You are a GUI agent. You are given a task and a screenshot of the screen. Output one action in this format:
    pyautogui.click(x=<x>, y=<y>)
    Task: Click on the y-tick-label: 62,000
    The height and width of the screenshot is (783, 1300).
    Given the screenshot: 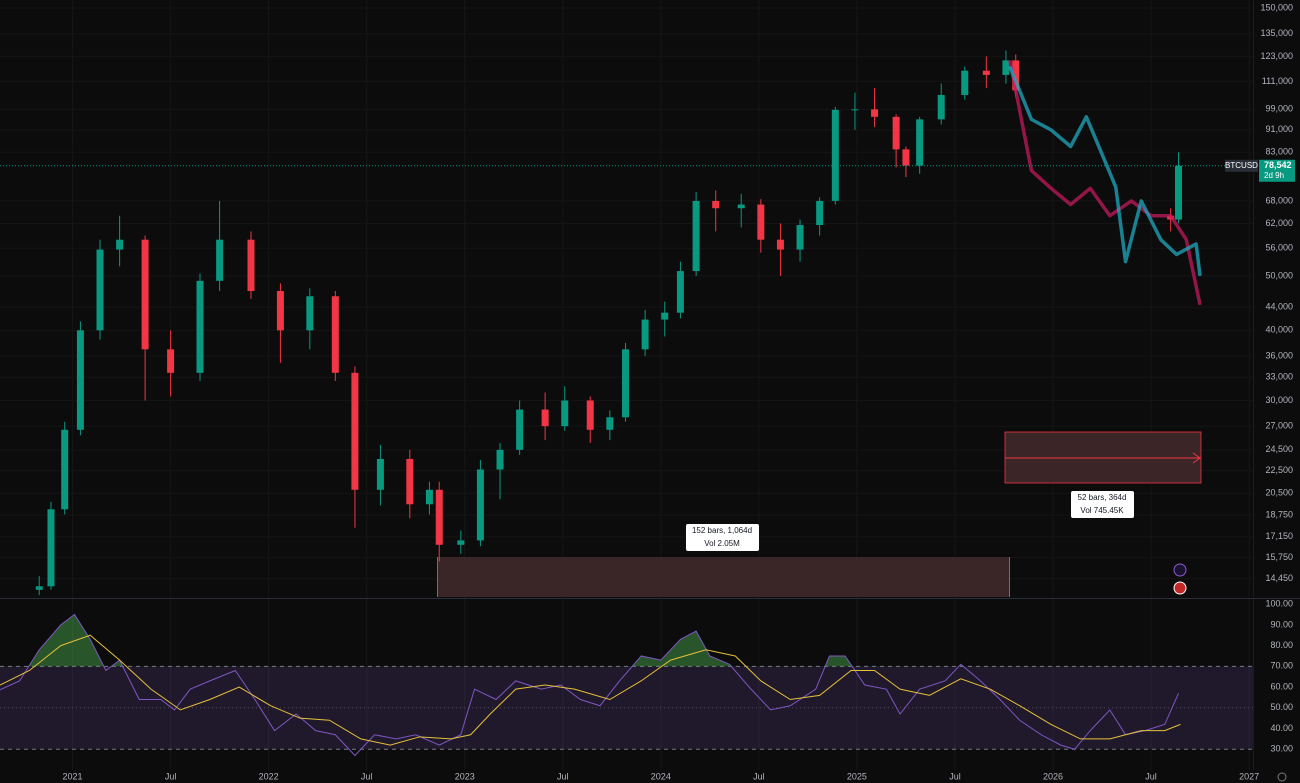 What is the action you would take?
    pyautogui.click(x=1279, y=223)
    